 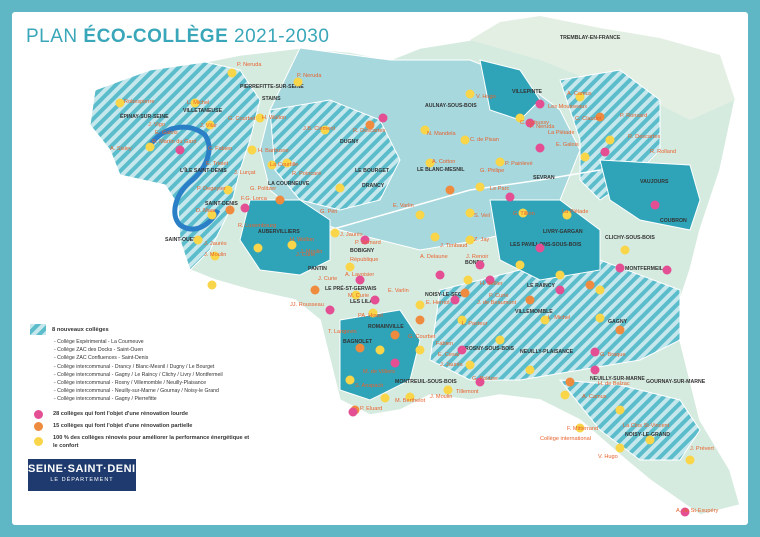 I want to click on svg-text: LES PAVILLONS-SOUS-BOIS, so click(x=546, y=245).